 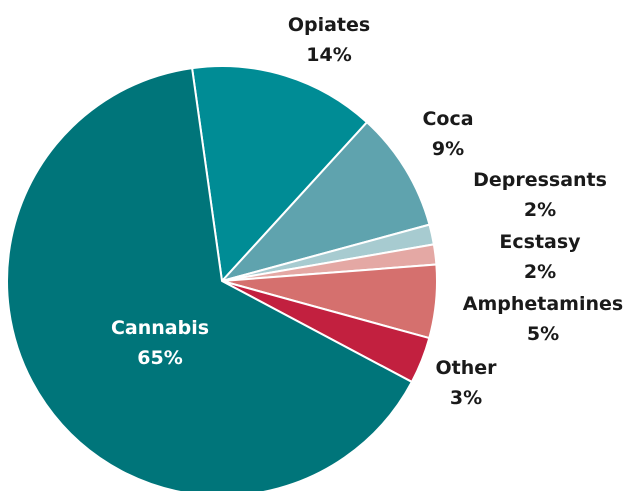 What do you see at coordinates (329, 25) in the screenshot?
I see `pie-label-name: Opiates` at bounding box center [329, 25].